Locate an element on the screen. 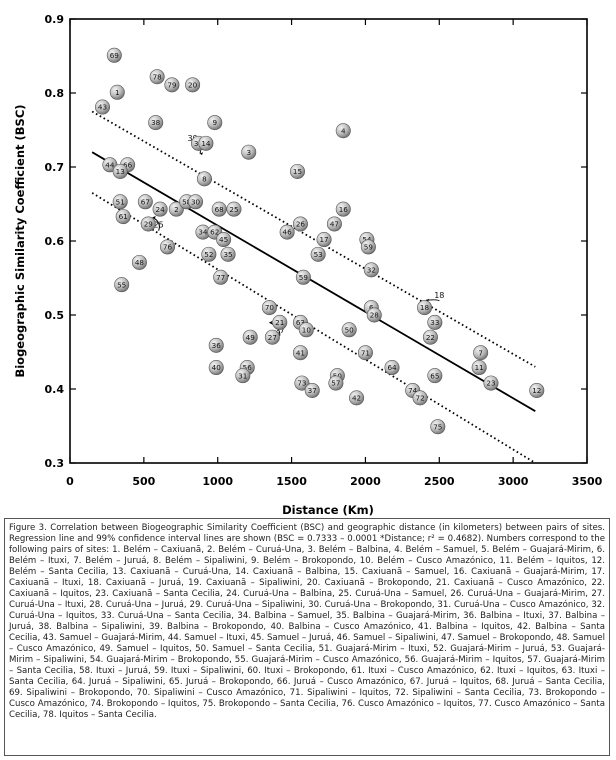 Image resolution: width=616 pixels, height=760 pixels. y-tick-label: 0.3 is located at coordinates (55, 463).